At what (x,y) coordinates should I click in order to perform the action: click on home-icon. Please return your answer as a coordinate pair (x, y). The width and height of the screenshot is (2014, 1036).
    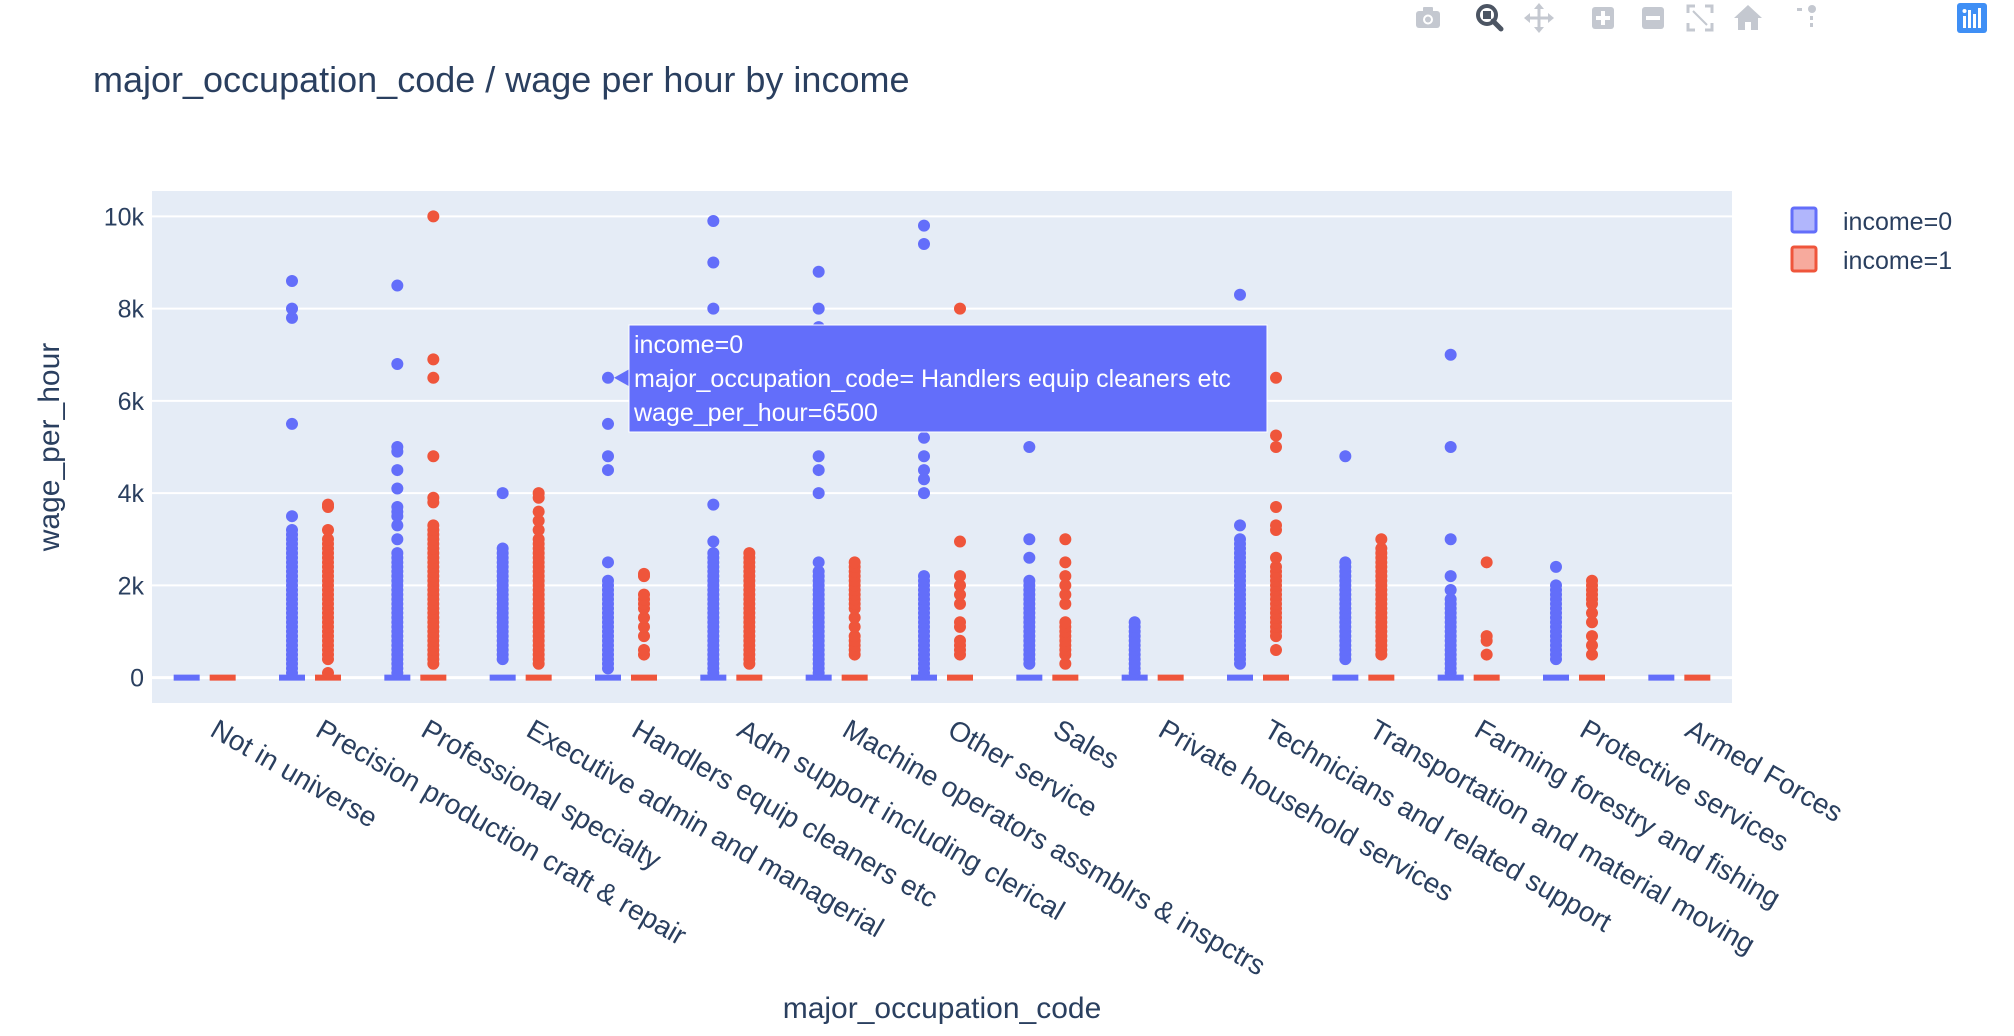
    Looking at the image, I should click on (1748, 17).